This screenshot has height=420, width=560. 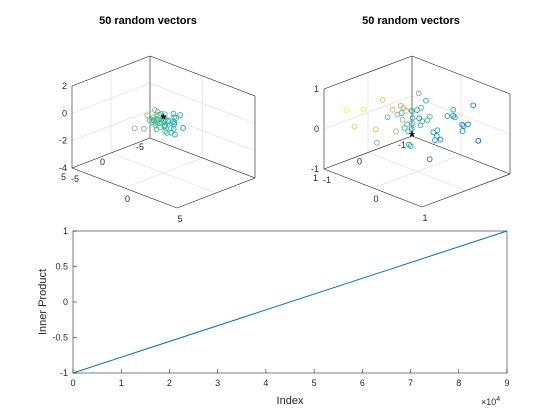 What do you see at coordinates (314, 383) in the screenshot?
I see `x-tick-label: 5` at bounding box center [314, 383].